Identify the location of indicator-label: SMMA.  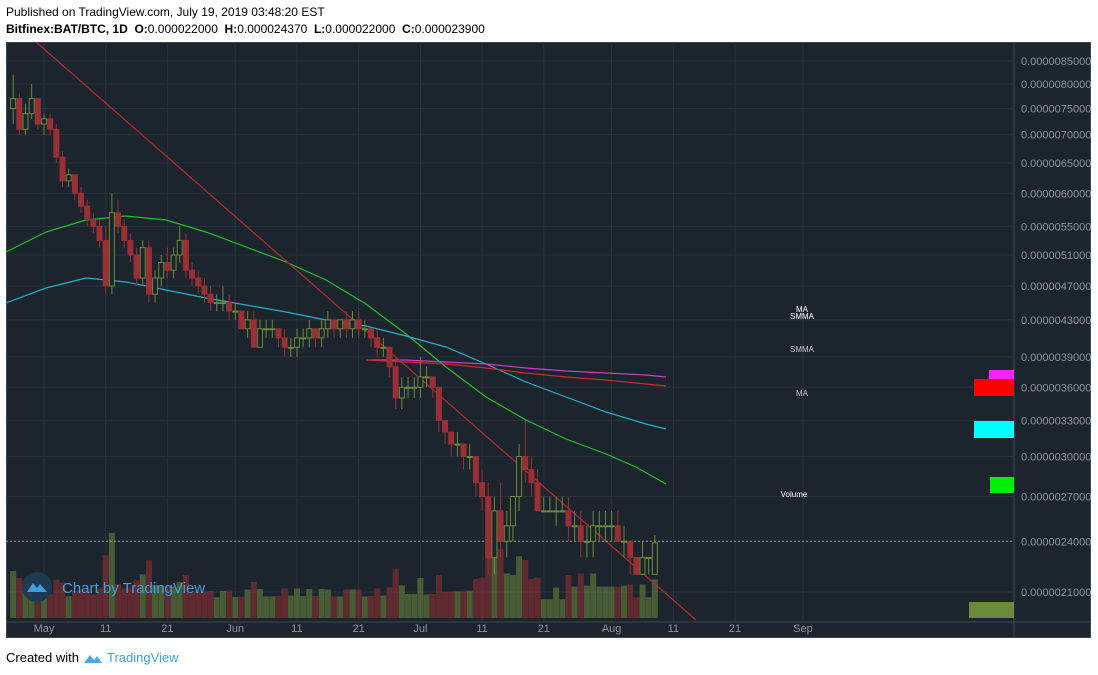
(802, 316).